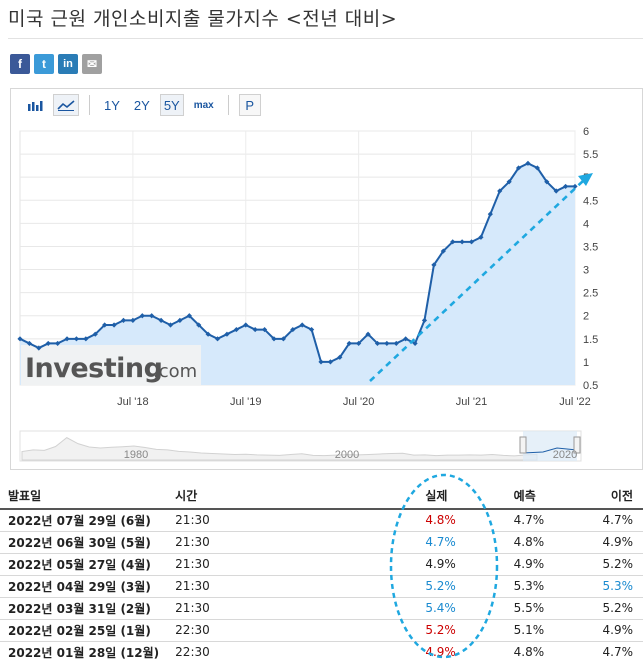 The image size is (643, 660). I want to click on row-forecast: 4.9%, so click(542, 564).